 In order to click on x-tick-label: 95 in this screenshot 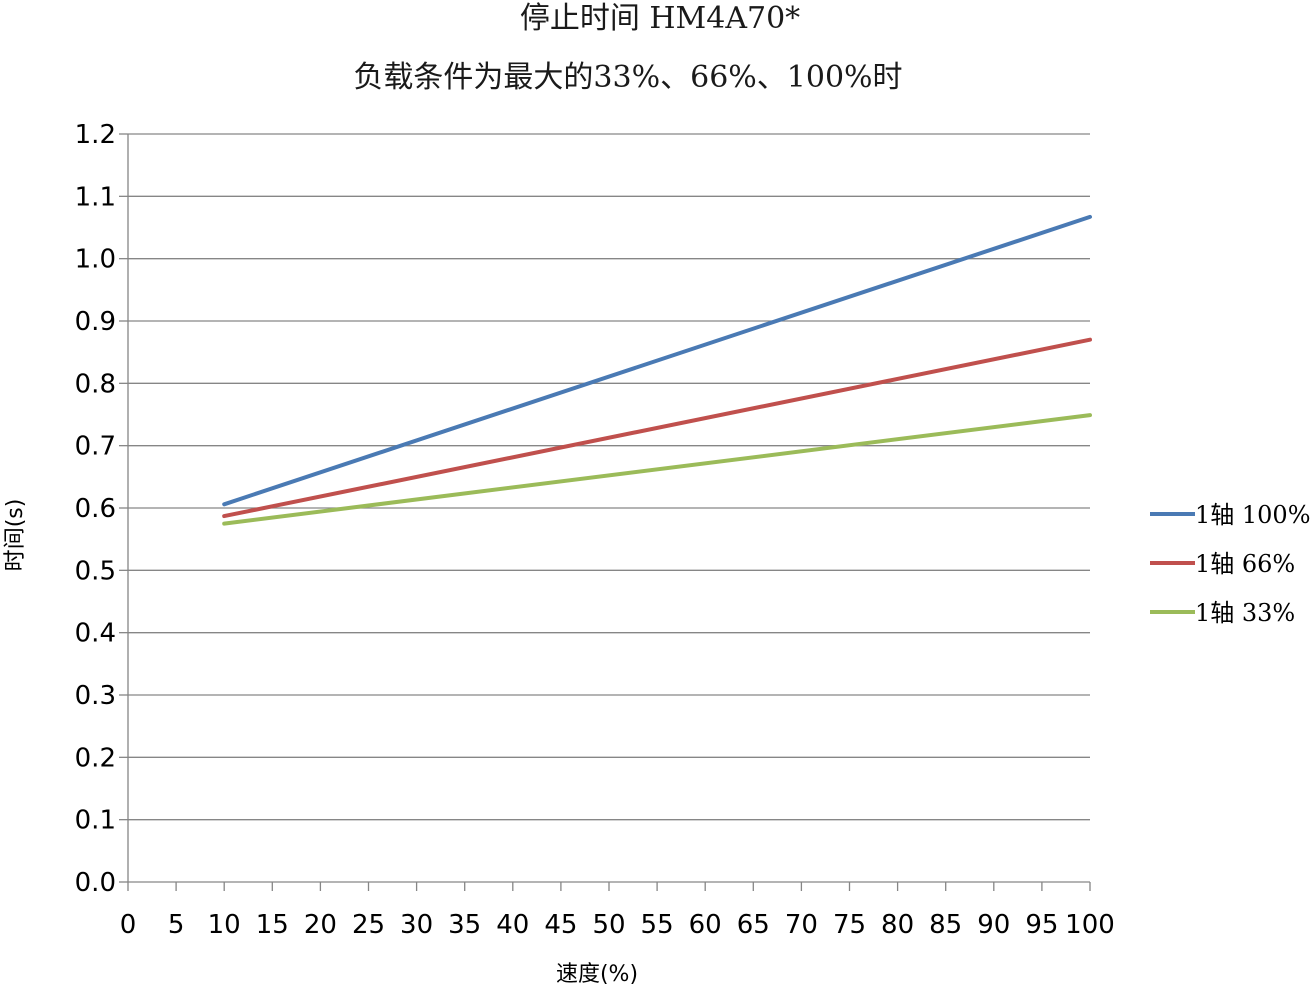, I will do `click(1041, 925)`.